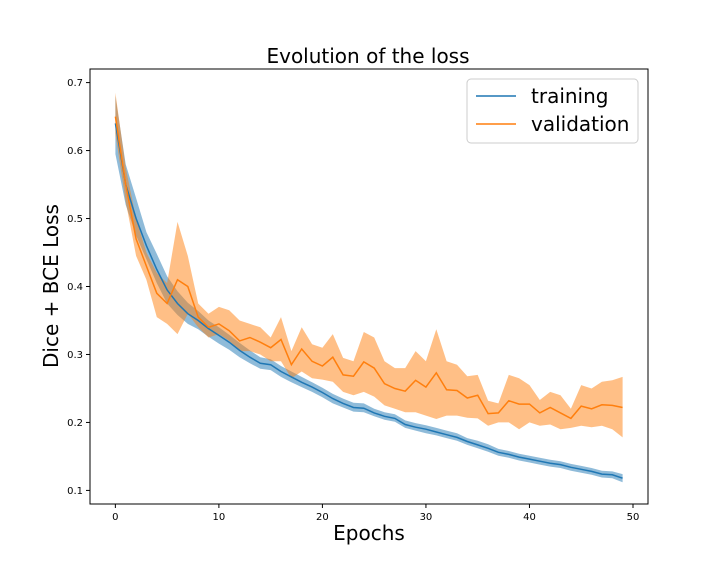 The width and height of the screenshot is (720, 576). What do you see at coordinates (75, 355) in the screenshot?
I see `y-tick-label: 0.3` at bounding box center [75, 355].